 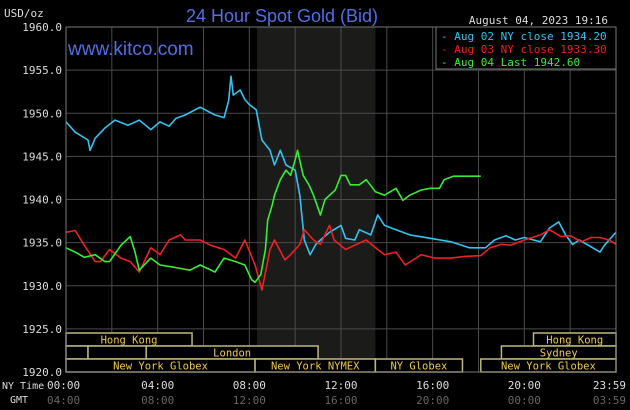 I want to click on legend-box, so click(x=526, y=48).